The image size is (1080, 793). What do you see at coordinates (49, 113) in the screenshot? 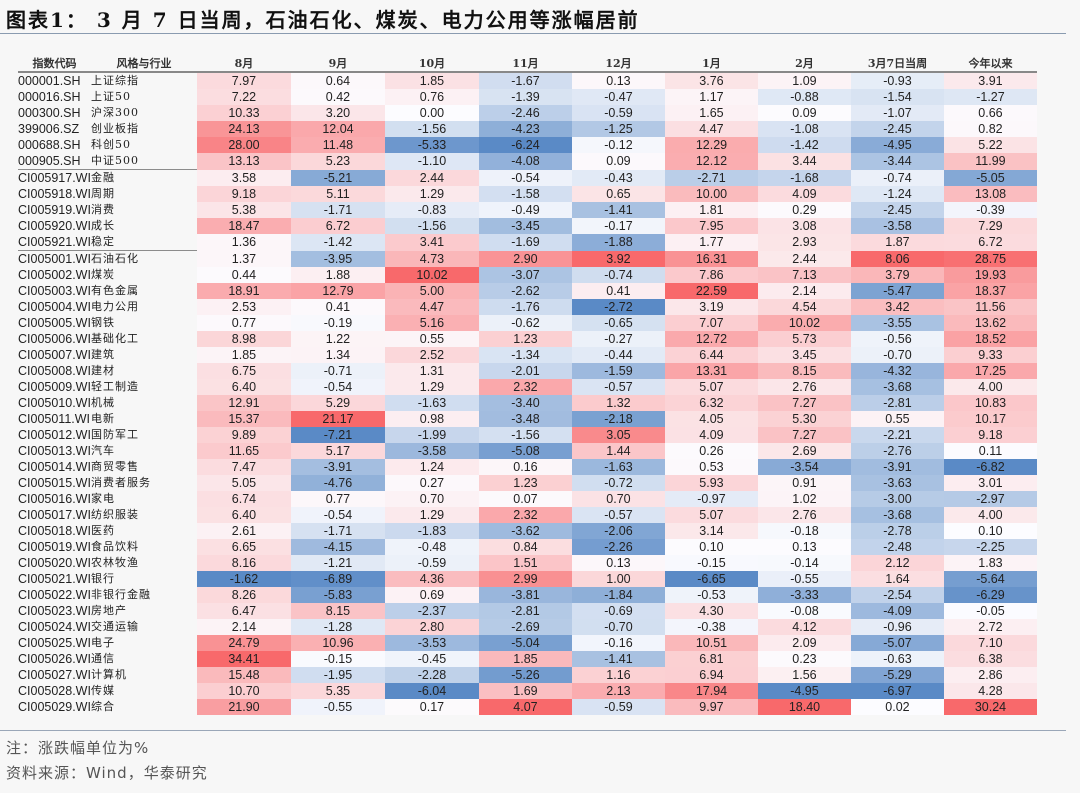
I see `index-code: 000300.SH` at bounding box center [49, 113].